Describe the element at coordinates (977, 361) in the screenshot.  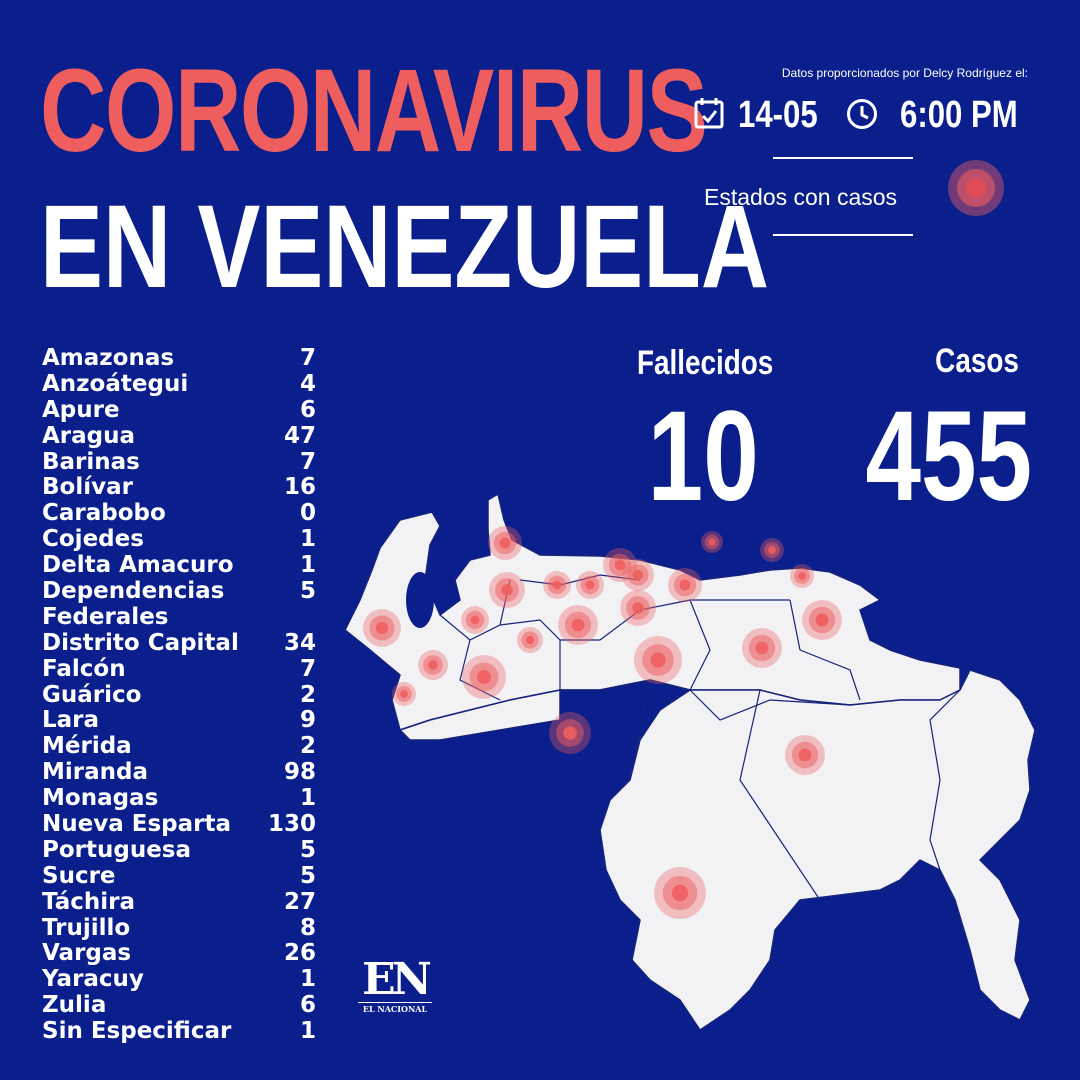
I see `cases-label: Casos` at that location.